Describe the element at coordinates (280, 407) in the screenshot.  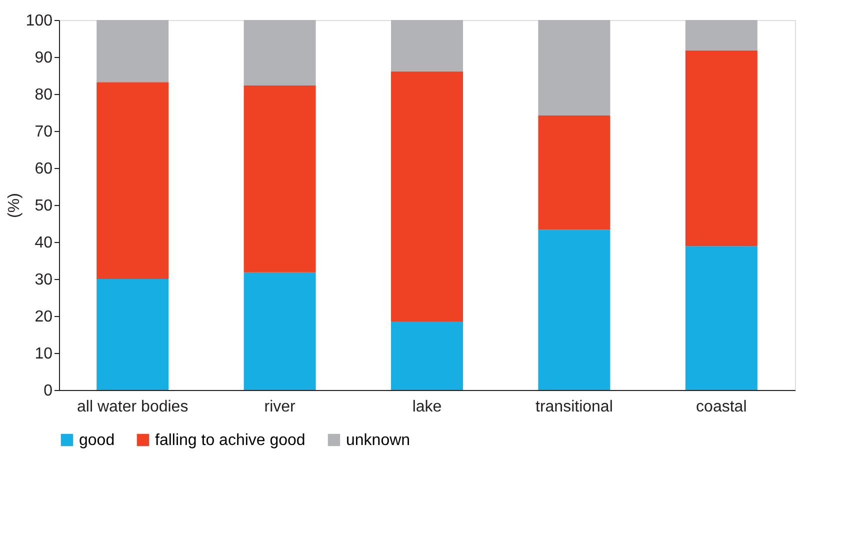
I see `x-tick-label: river` at that location.